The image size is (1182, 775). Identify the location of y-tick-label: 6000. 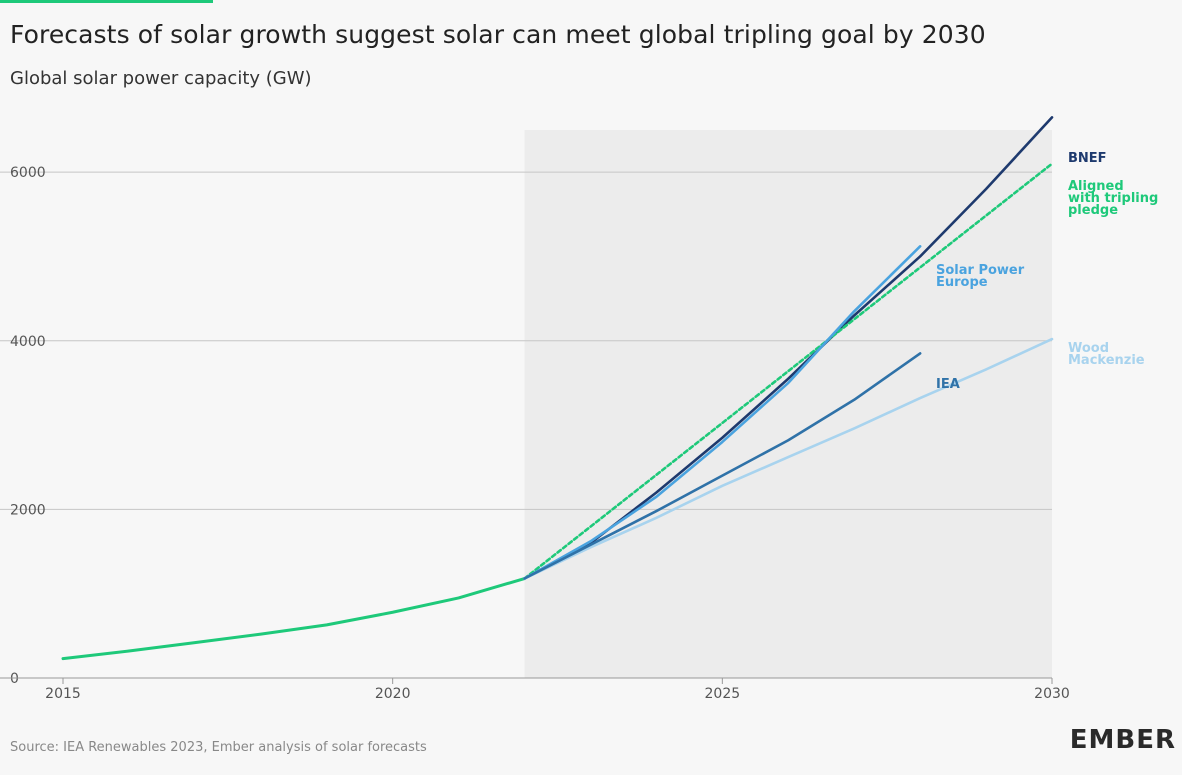
(28, 173).